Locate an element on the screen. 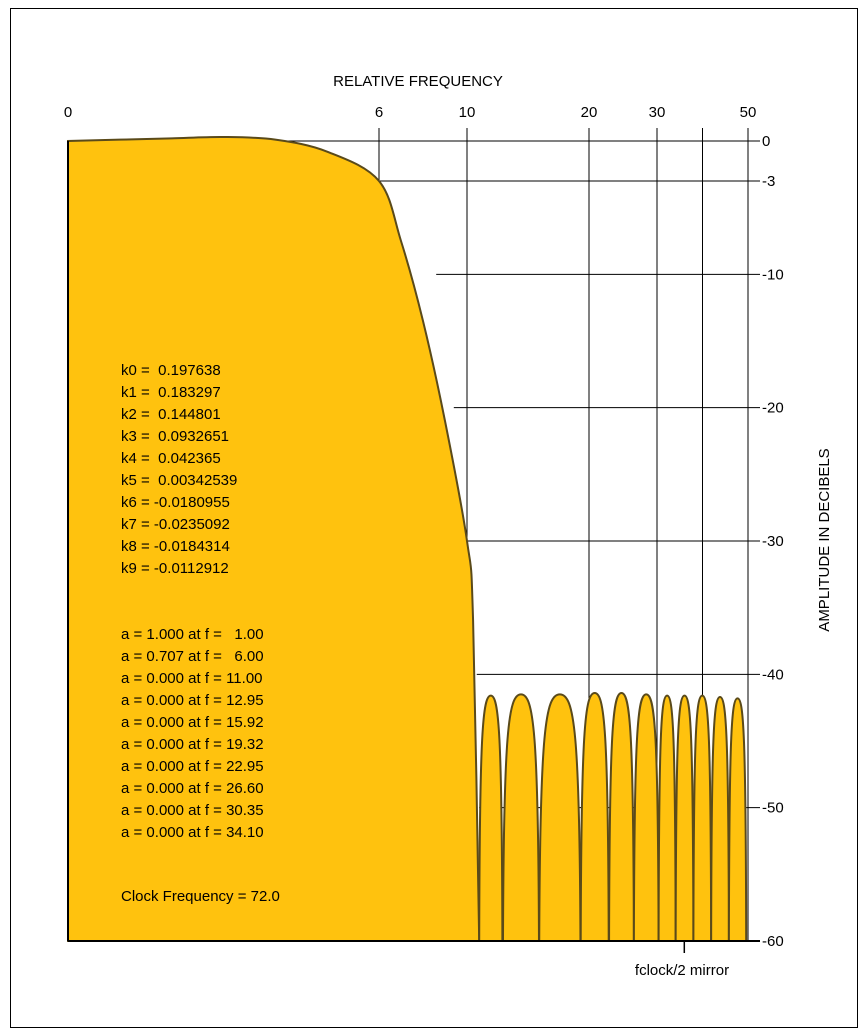 The image size is (868, 1028). y-tick-label: -60 is located at coordinates (773, 941).